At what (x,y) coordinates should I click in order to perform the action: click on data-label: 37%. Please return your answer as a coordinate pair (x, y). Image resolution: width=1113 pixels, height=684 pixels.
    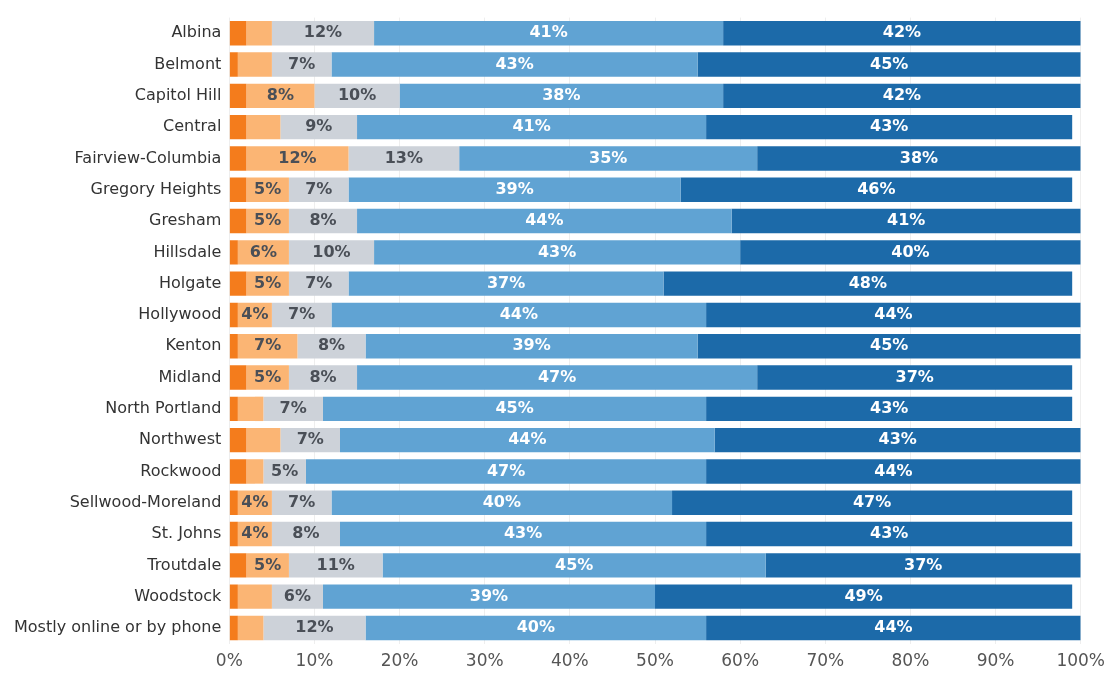
    Looking at the image, I should click on (923, 564).